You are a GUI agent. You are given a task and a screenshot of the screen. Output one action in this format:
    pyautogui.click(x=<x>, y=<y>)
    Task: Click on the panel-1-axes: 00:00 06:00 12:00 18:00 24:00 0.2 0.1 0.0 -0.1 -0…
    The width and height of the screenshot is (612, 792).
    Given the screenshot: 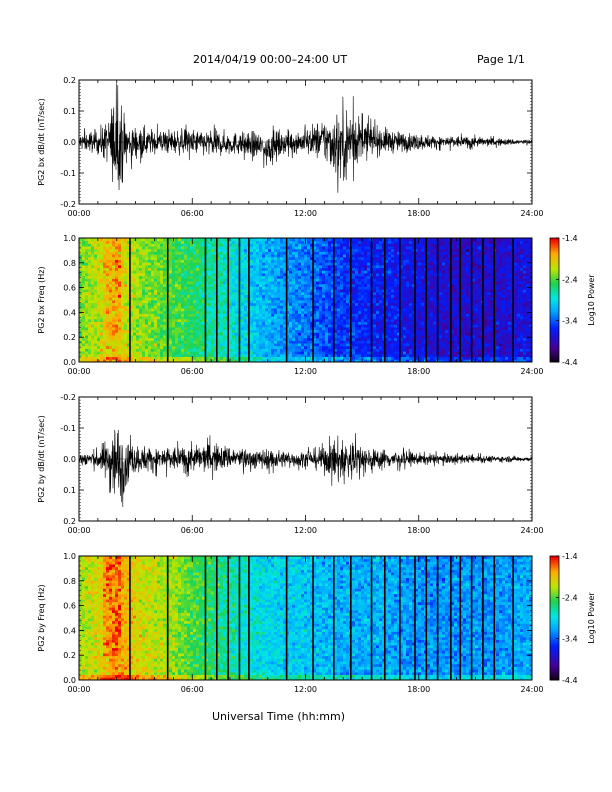 What is the action you would take?
    pyautogui.click(x=290, y=147)
    